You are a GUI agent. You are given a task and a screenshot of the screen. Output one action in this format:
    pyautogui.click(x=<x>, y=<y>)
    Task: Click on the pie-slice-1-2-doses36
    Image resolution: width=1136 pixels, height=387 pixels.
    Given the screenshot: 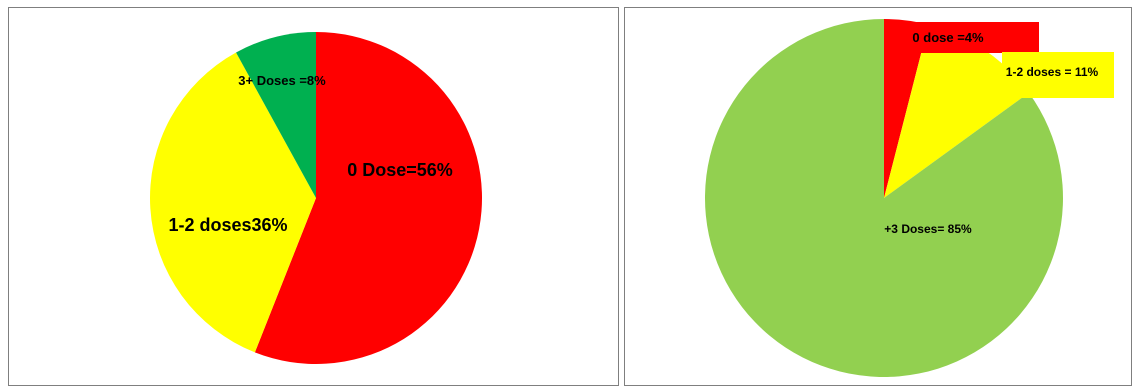 What is the action you would take?
    pyautogui.click(x=232, y=202)
    